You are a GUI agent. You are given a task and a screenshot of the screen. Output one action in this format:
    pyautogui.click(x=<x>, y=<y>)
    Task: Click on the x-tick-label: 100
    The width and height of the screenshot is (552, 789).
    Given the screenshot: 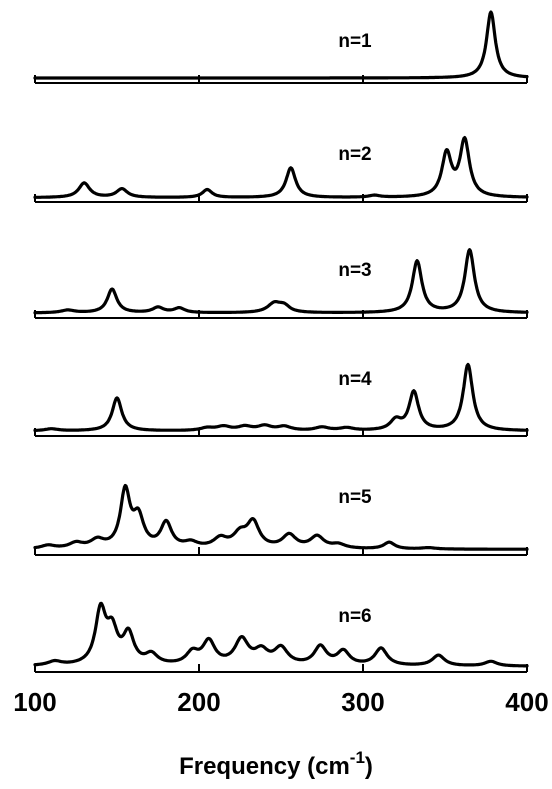 What is the action you would take?
    pyautogui.click(x=34, y=702)
    